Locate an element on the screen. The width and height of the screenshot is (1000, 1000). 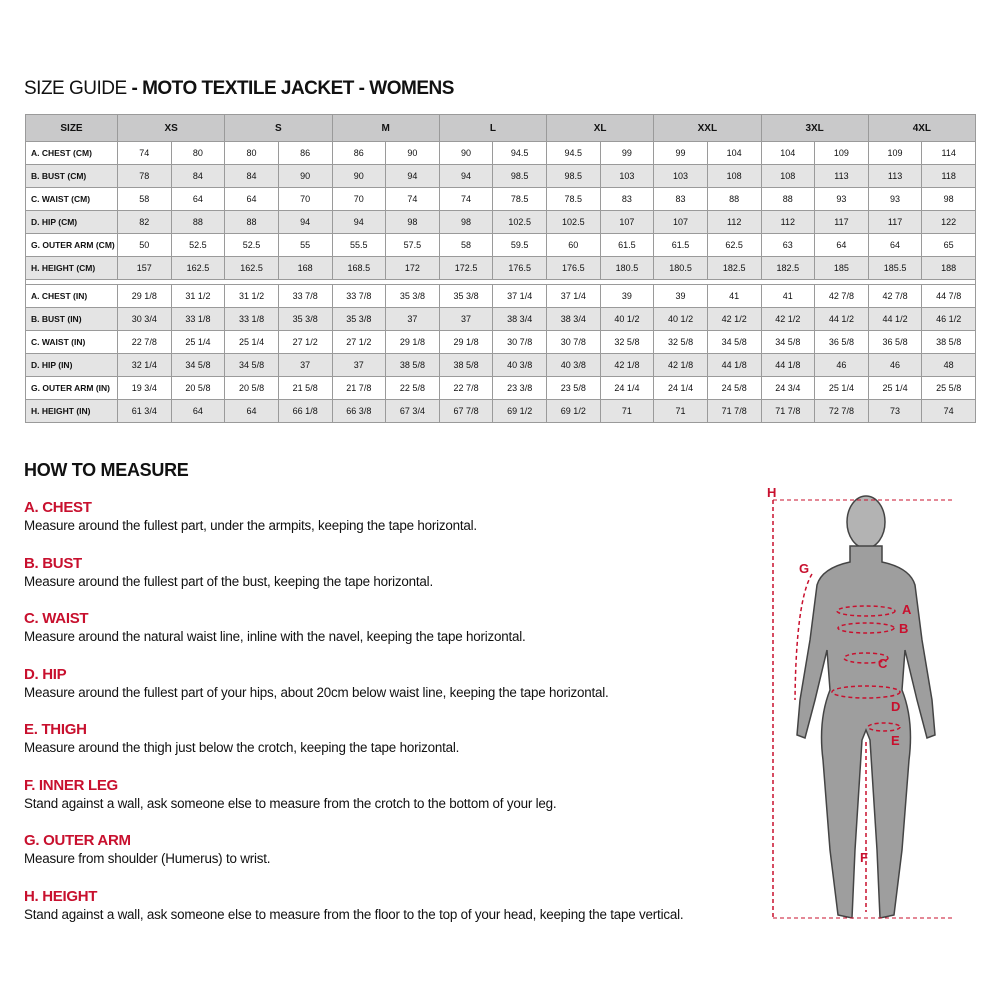
size-header: SIZE is located at coordinates (71, 128).